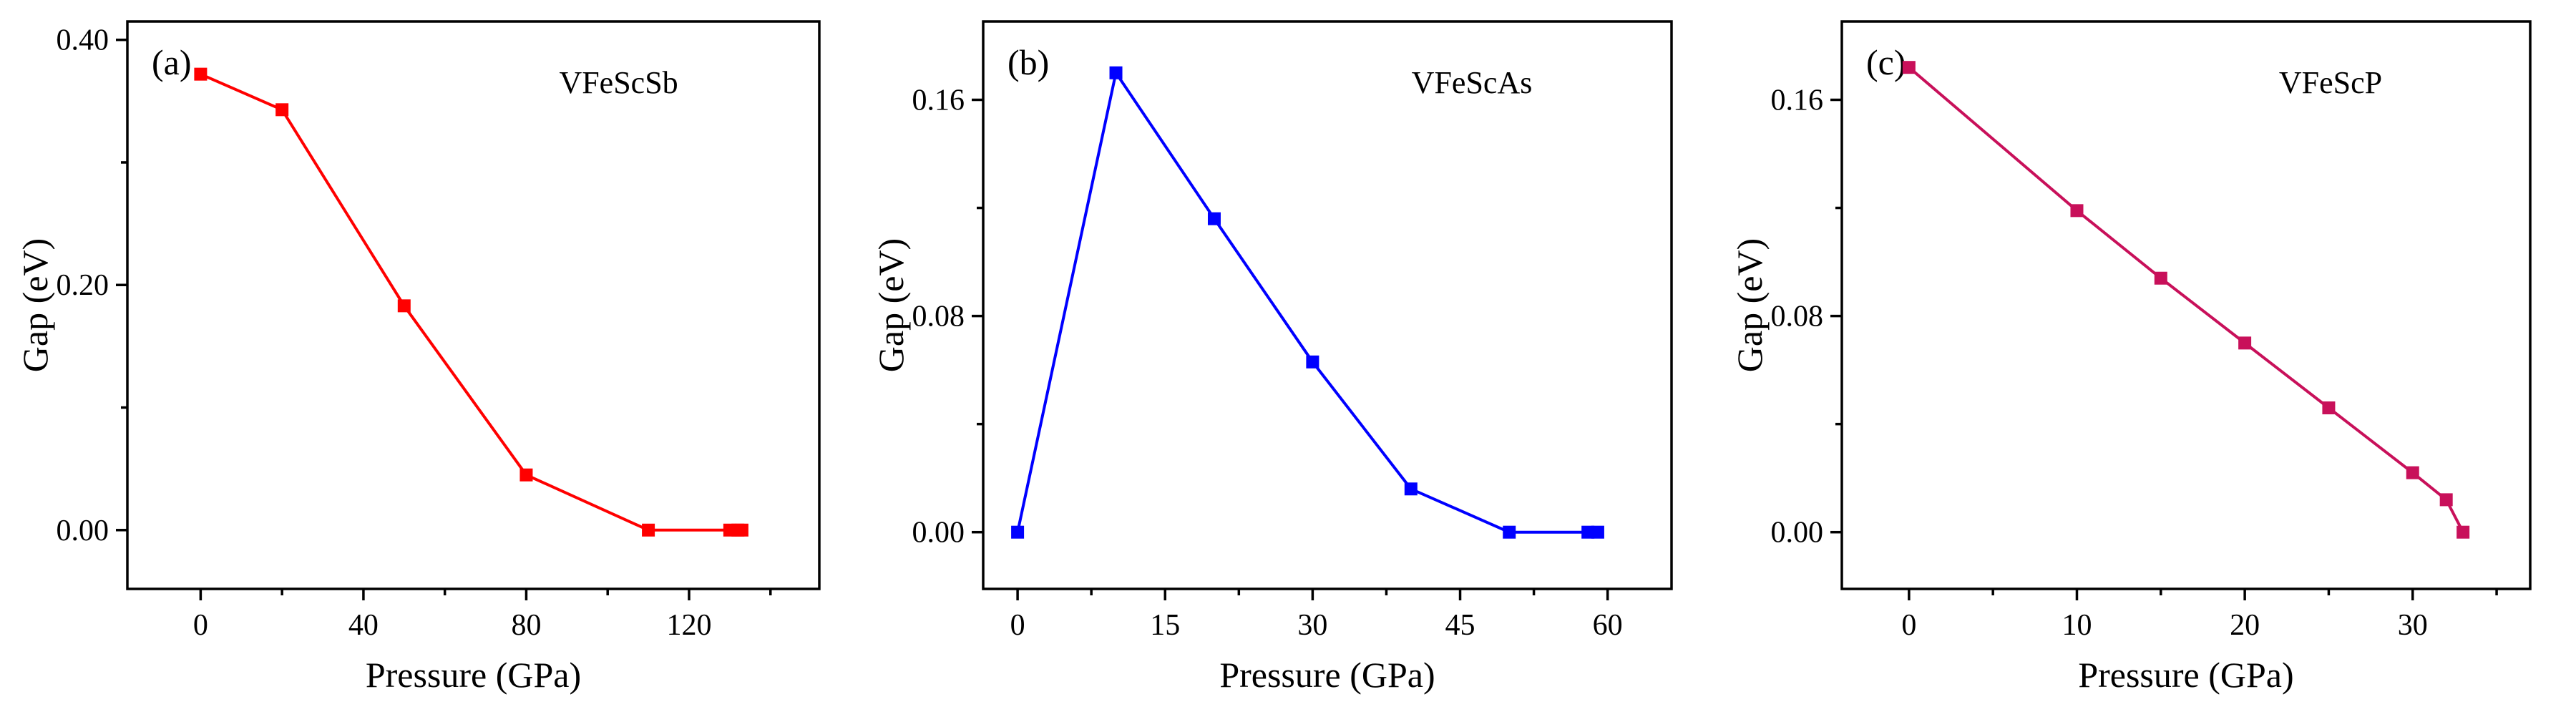  What do you see at coordinates (473, 675) in the screenshot?
I see `panel-a-x-axis-label: Pressure (GPa)` at bounding box center [473, 675].